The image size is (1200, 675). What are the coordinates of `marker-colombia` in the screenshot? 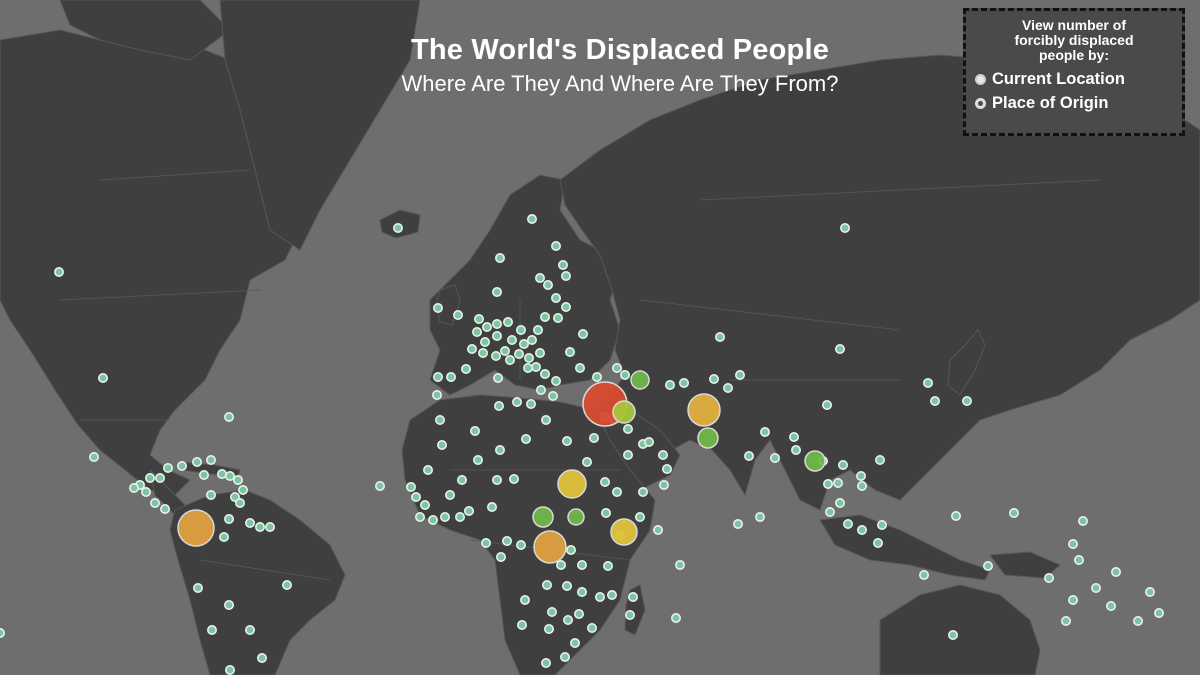 It's located at (196, 528).